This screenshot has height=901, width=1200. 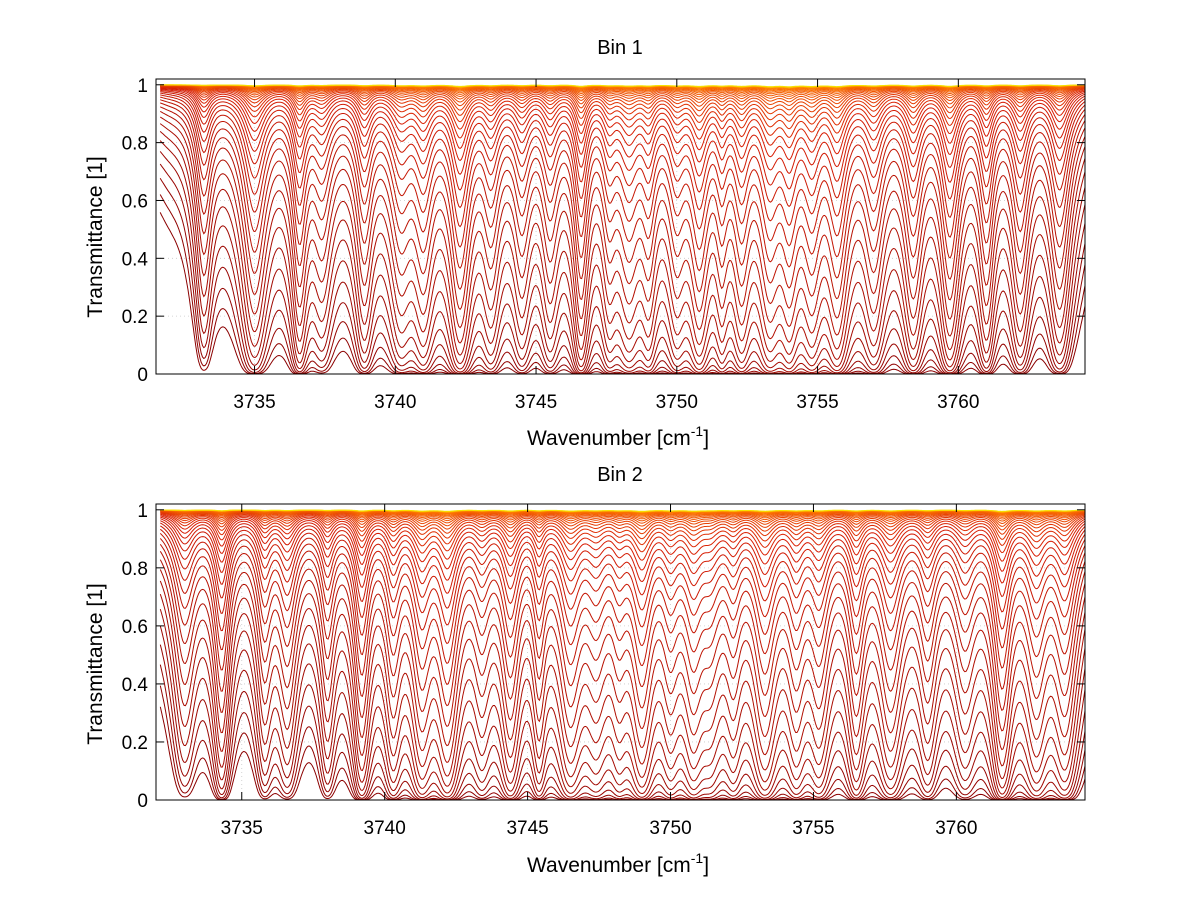 I want to click on chart-title-bin-1: Bin 1, so click(x=620, y=48).